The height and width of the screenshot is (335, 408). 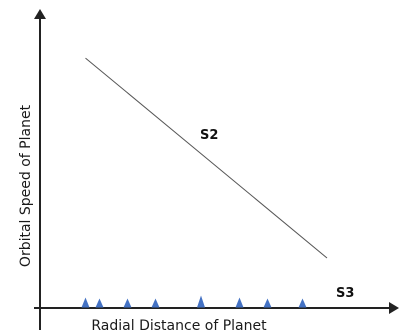 I want to click on series-label-s2: S2, so click(x=209, y=135).